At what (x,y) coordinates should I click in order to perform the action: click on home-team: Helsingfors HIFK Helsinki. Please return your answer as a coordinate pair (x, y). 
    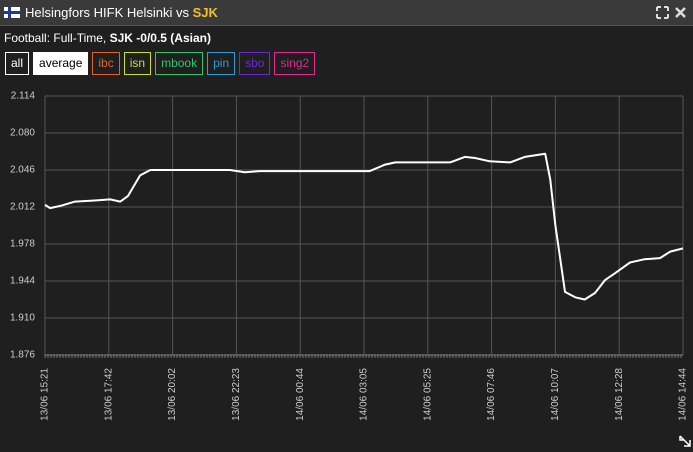
    Looking at the image, I should click on (99, 12).